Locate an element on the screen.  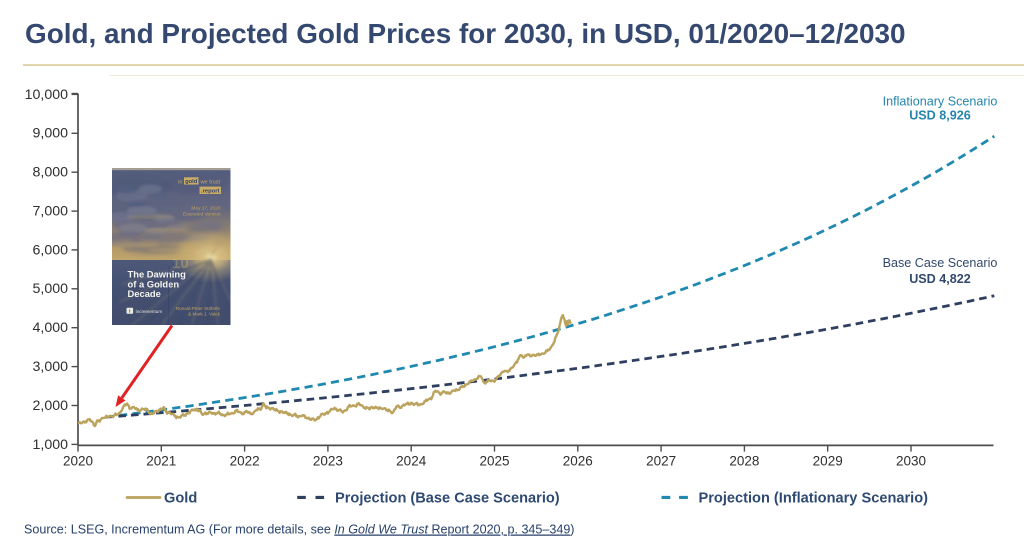
svg-text: 10,000 is located at coordinates (47, 95).